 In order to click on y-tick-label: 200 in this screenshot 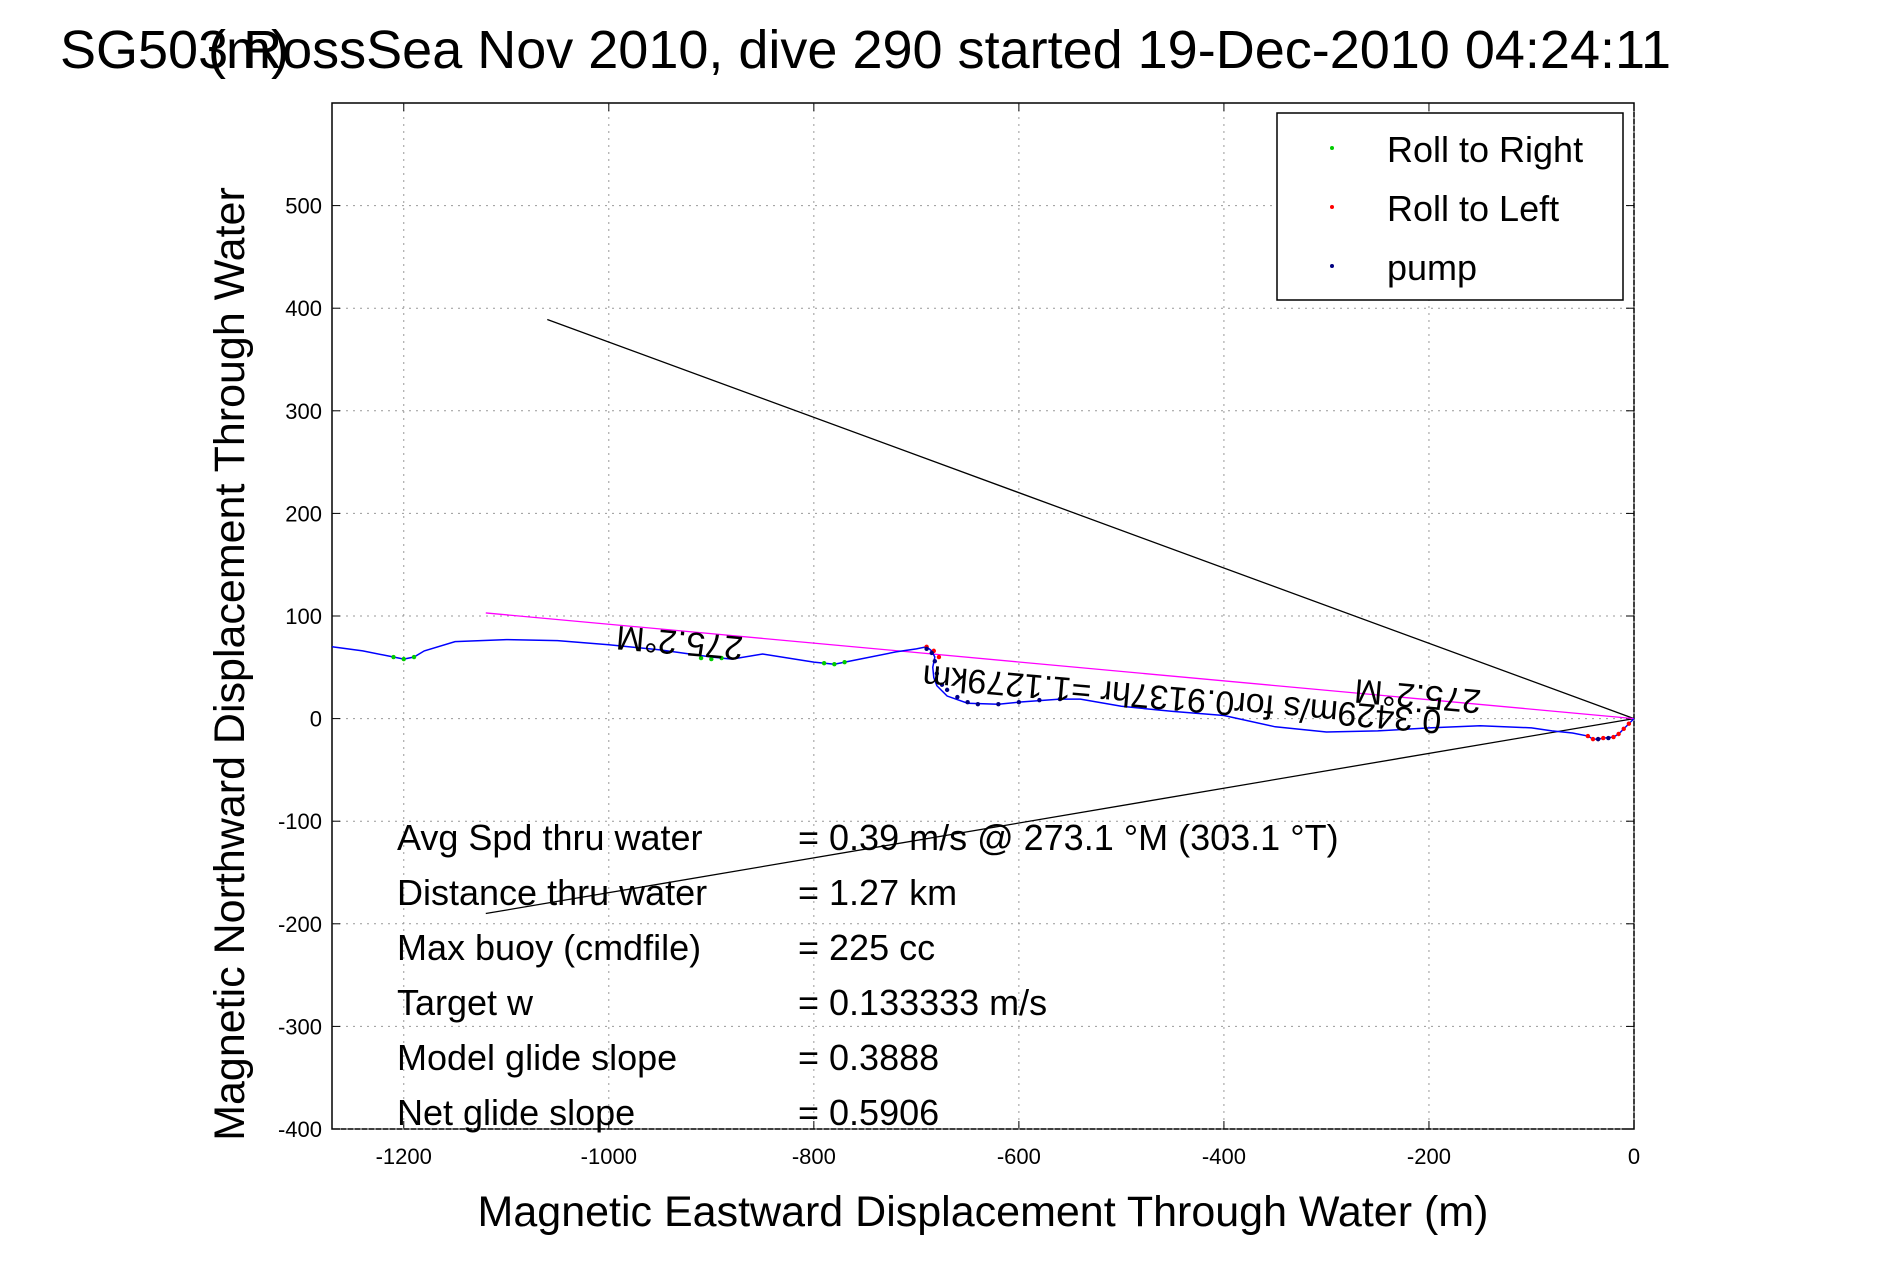, I will do `click(303, 513)`.